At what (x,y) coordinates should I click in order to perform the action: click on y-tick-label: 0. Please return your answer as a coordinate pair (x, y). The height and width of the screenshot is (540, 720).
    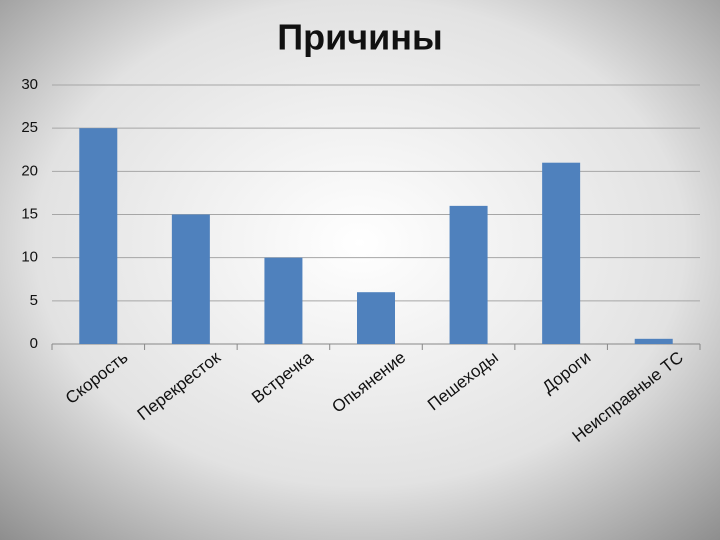
    Looking at the image, I should click on (34, 343).